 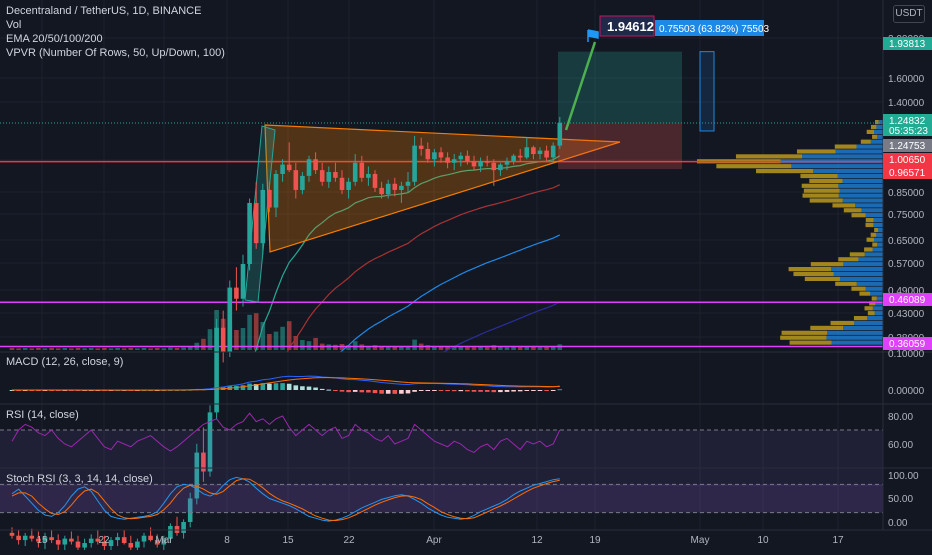 I want to click on vpvr-legend: VPVR (Number Of Rows, 50, Up/Down, 100), so click(x=115, y=53).